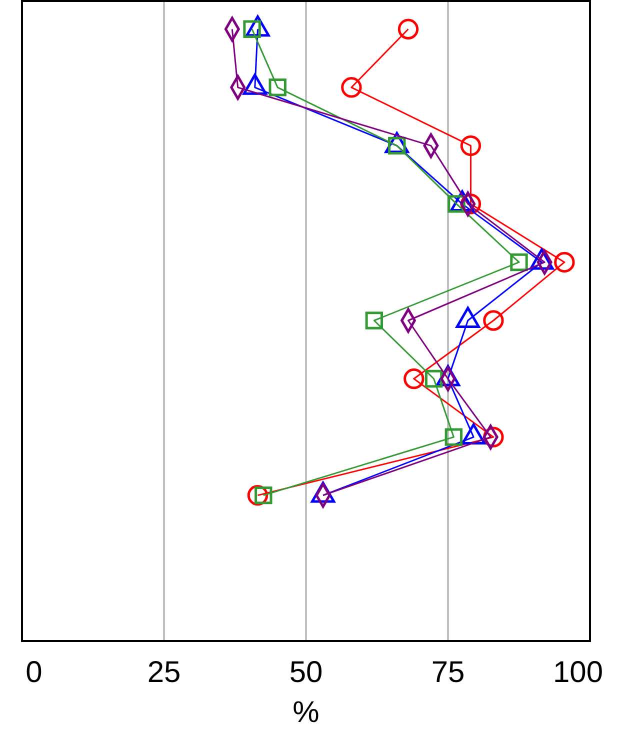 The image size is (631, 730). I want to click on x-axis-title: %, so click(306, 712).